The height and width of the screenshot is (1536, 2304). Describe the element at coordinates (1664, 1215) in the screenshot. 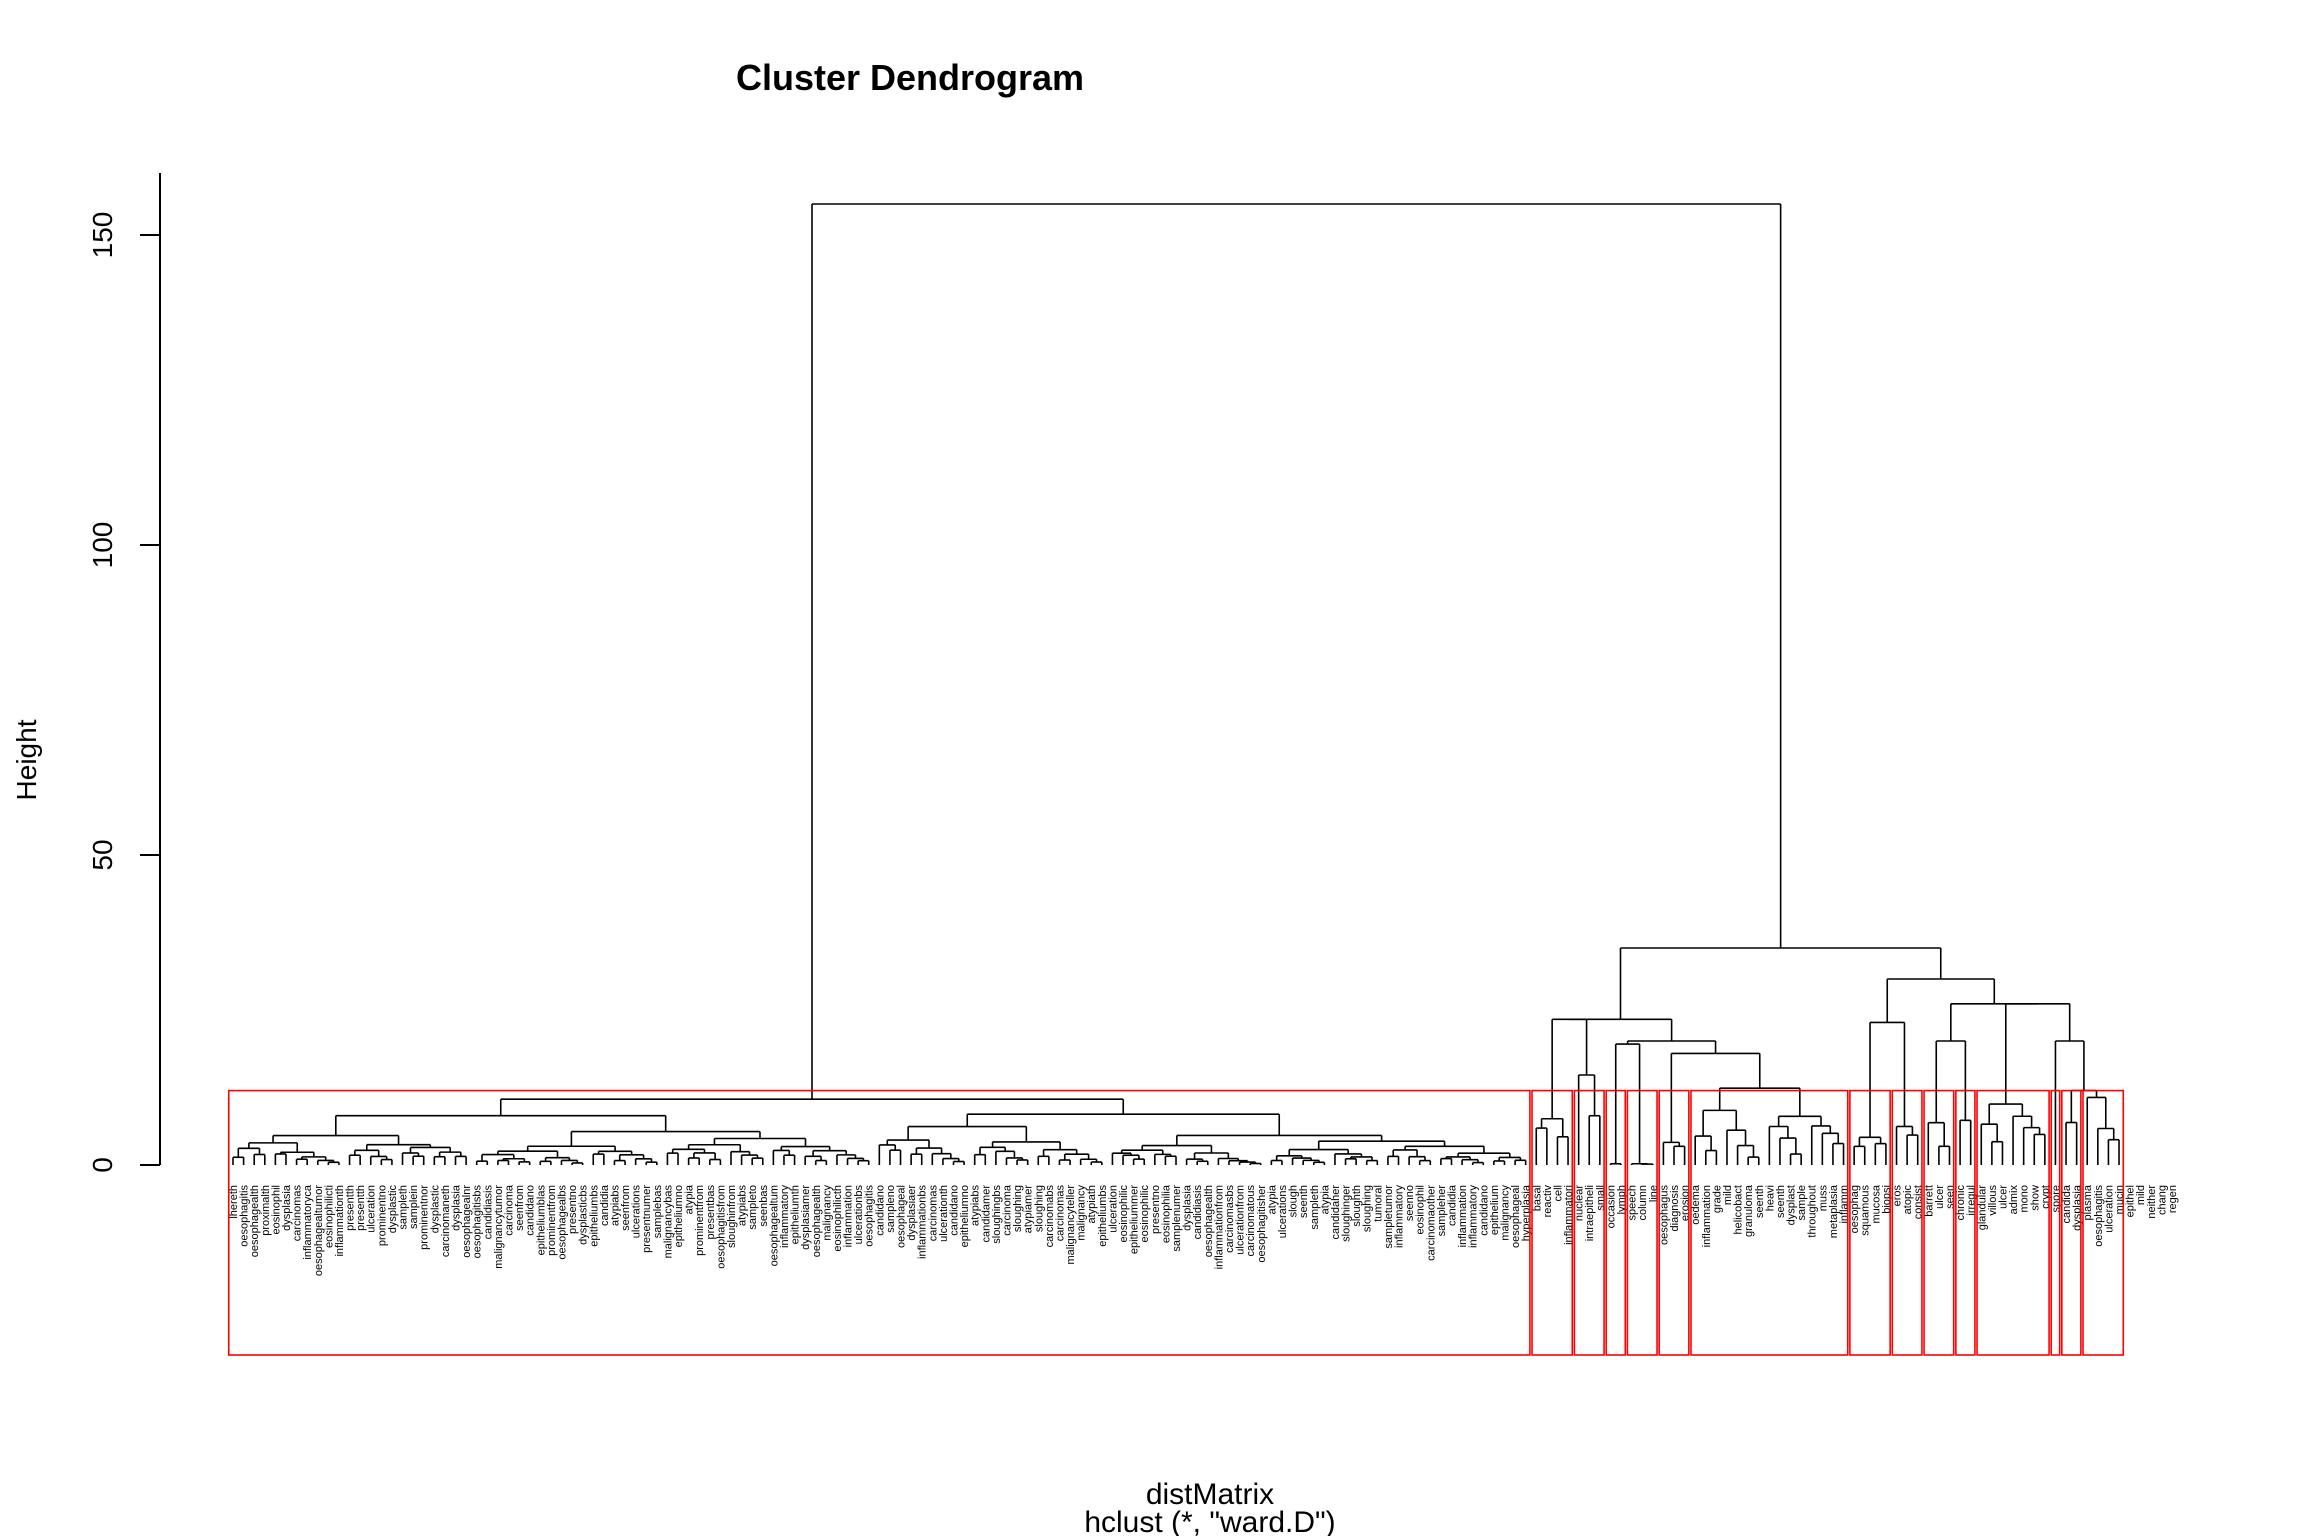

I see `leaf-label: oesophagus` at that location.